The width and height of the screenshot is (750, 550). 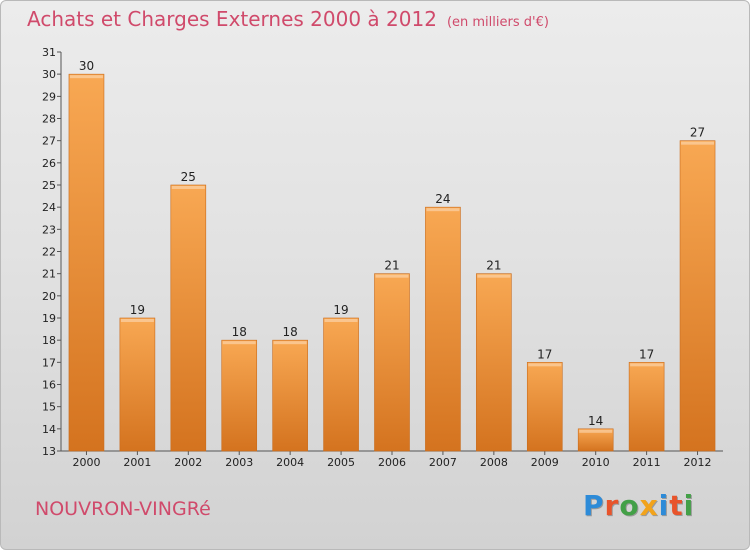 What do you see at coordinates (123, 509) in the screenshot?
I see `commune-name: NOUVRON-VINGRé` at bounding box center [123, 509].